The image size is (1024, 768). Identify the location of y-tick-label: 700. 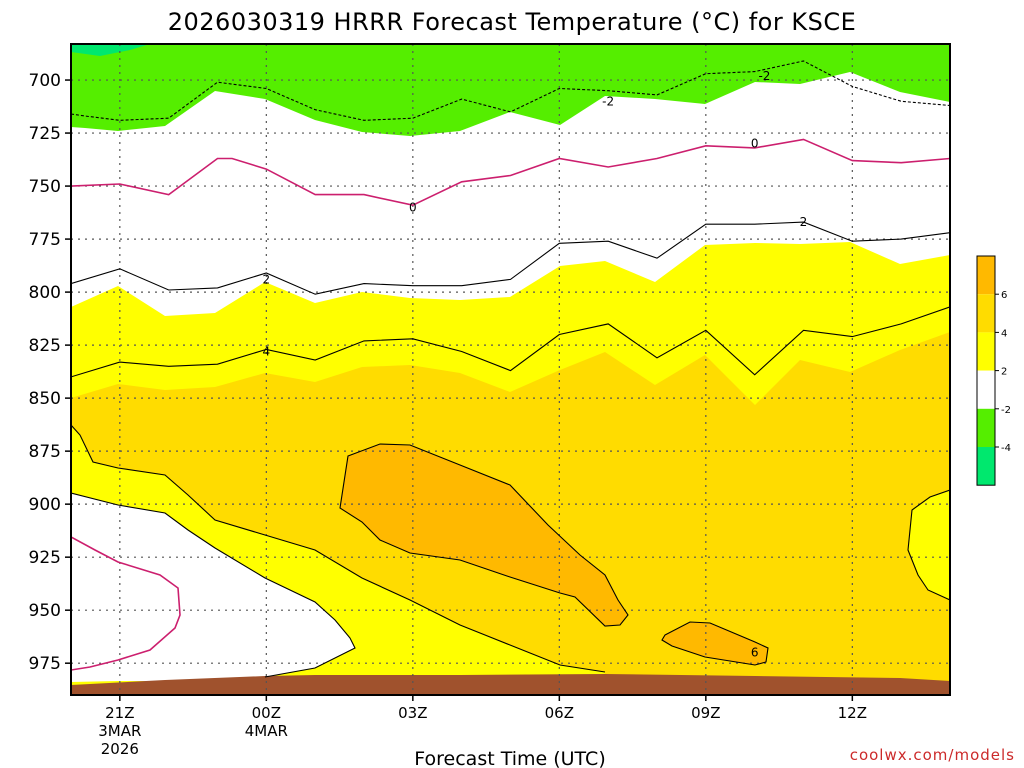
(45, 81).